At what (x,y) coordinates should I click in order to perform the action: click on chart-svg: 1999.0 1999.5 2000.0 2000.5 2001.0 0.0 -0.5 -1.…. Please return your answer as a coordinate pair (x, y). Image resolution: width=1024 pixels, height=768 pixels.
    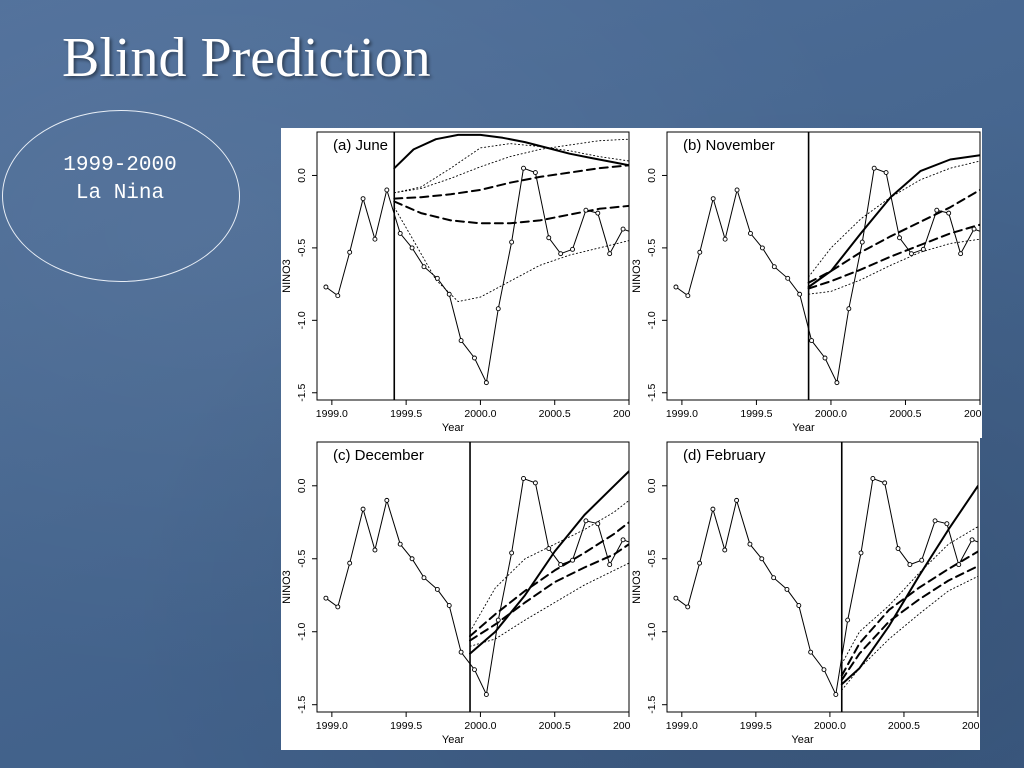
    Looking at the image, I should click on (806, 282).